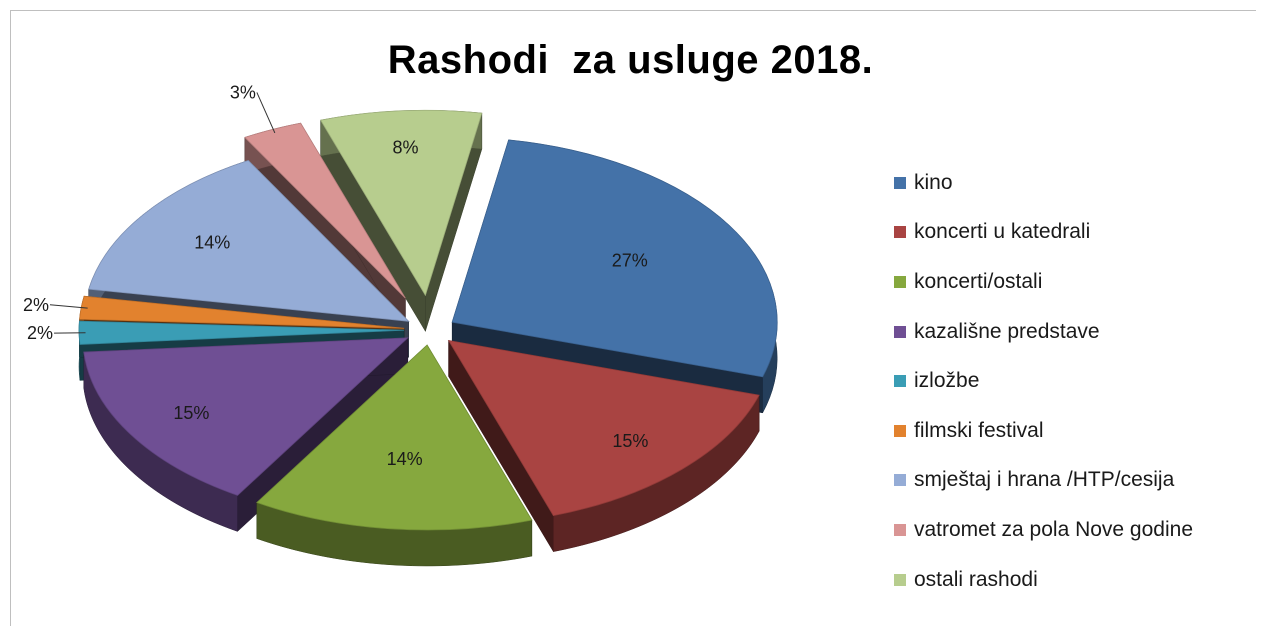 The image size is (1261, 634). What do you see at coordinates (900, 182) in the screenshot?
I see `legend-swatch-kino` at bounding box center [900, 182].